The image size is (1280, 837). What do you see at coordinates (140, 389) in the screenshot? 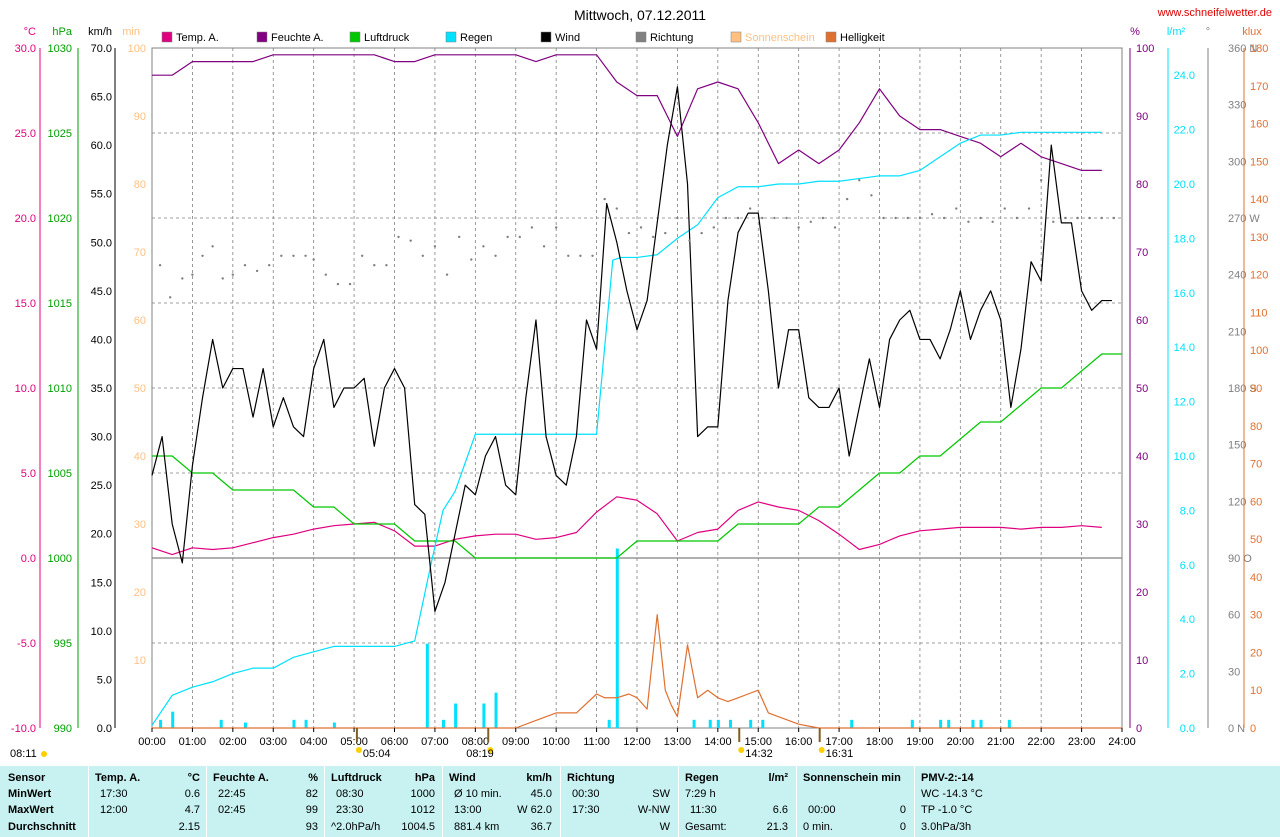
I see `sun-axis-tick: 50` at bounding box center [140, 389].